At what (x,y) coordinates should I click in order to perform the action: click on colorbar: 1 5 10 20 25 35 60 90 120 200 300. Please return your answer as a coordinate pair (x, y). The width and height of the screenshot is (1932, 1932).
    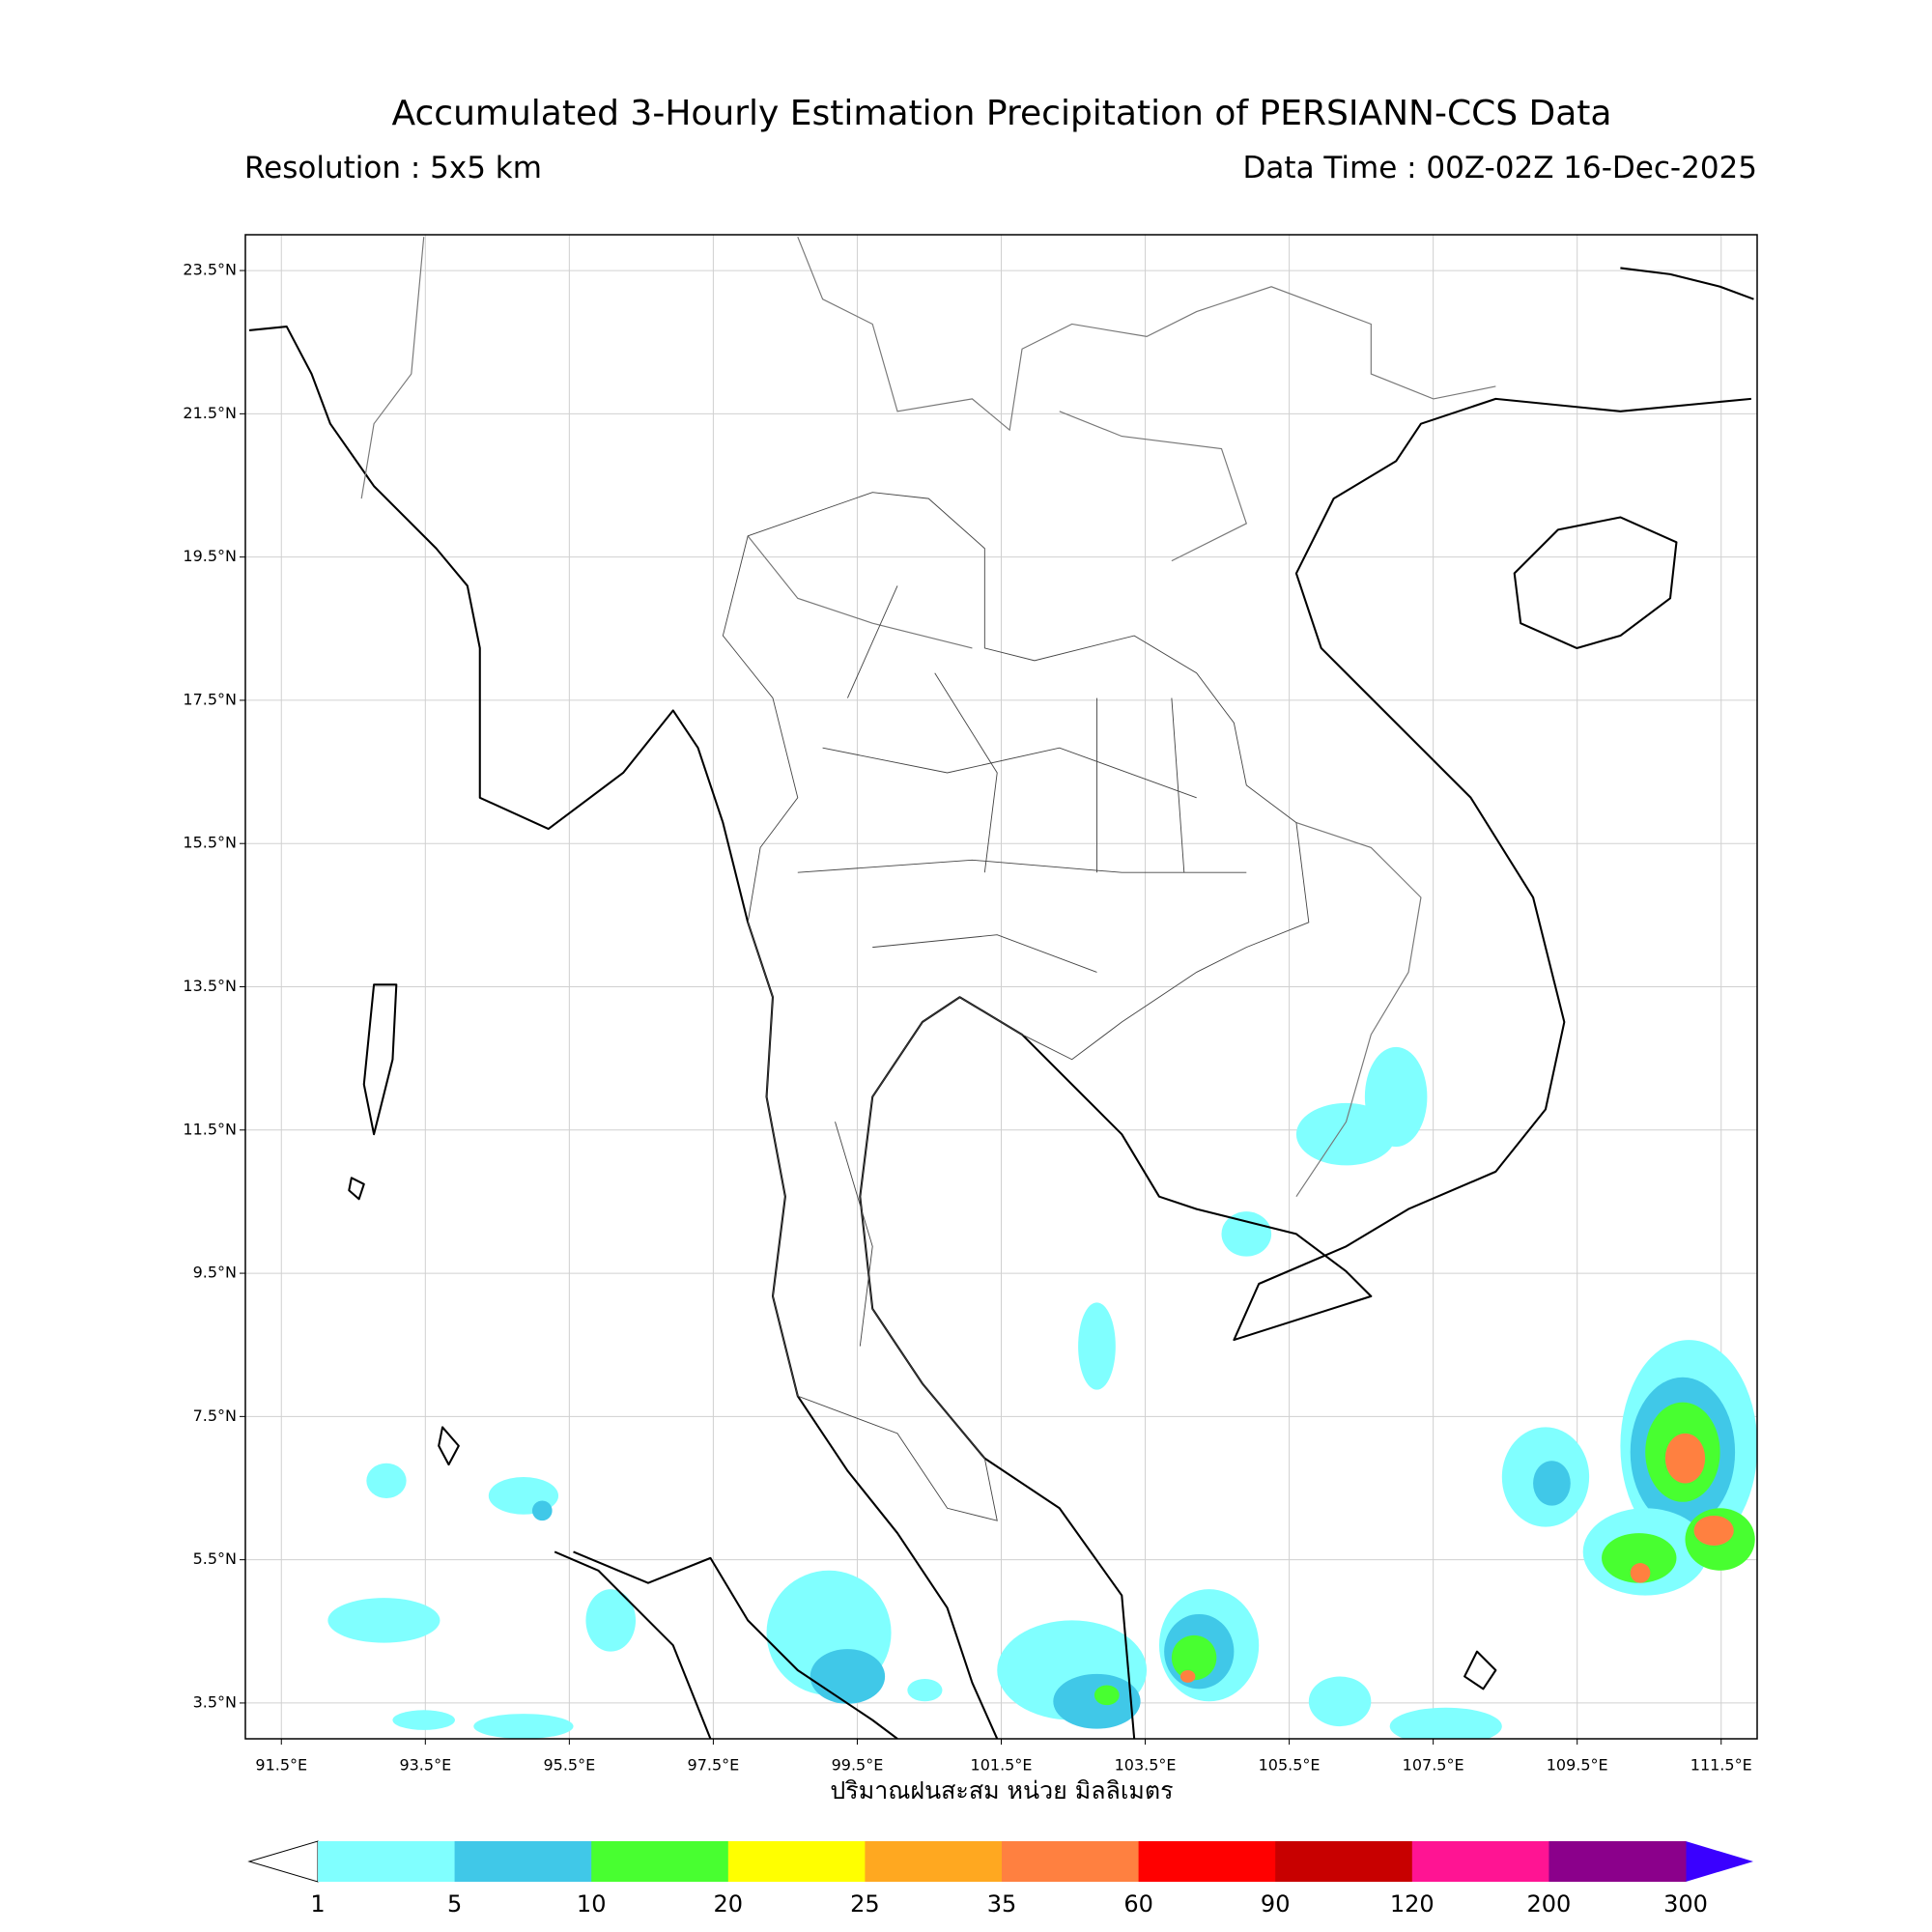
    Looking at the image, I should click on (1000, 1879).